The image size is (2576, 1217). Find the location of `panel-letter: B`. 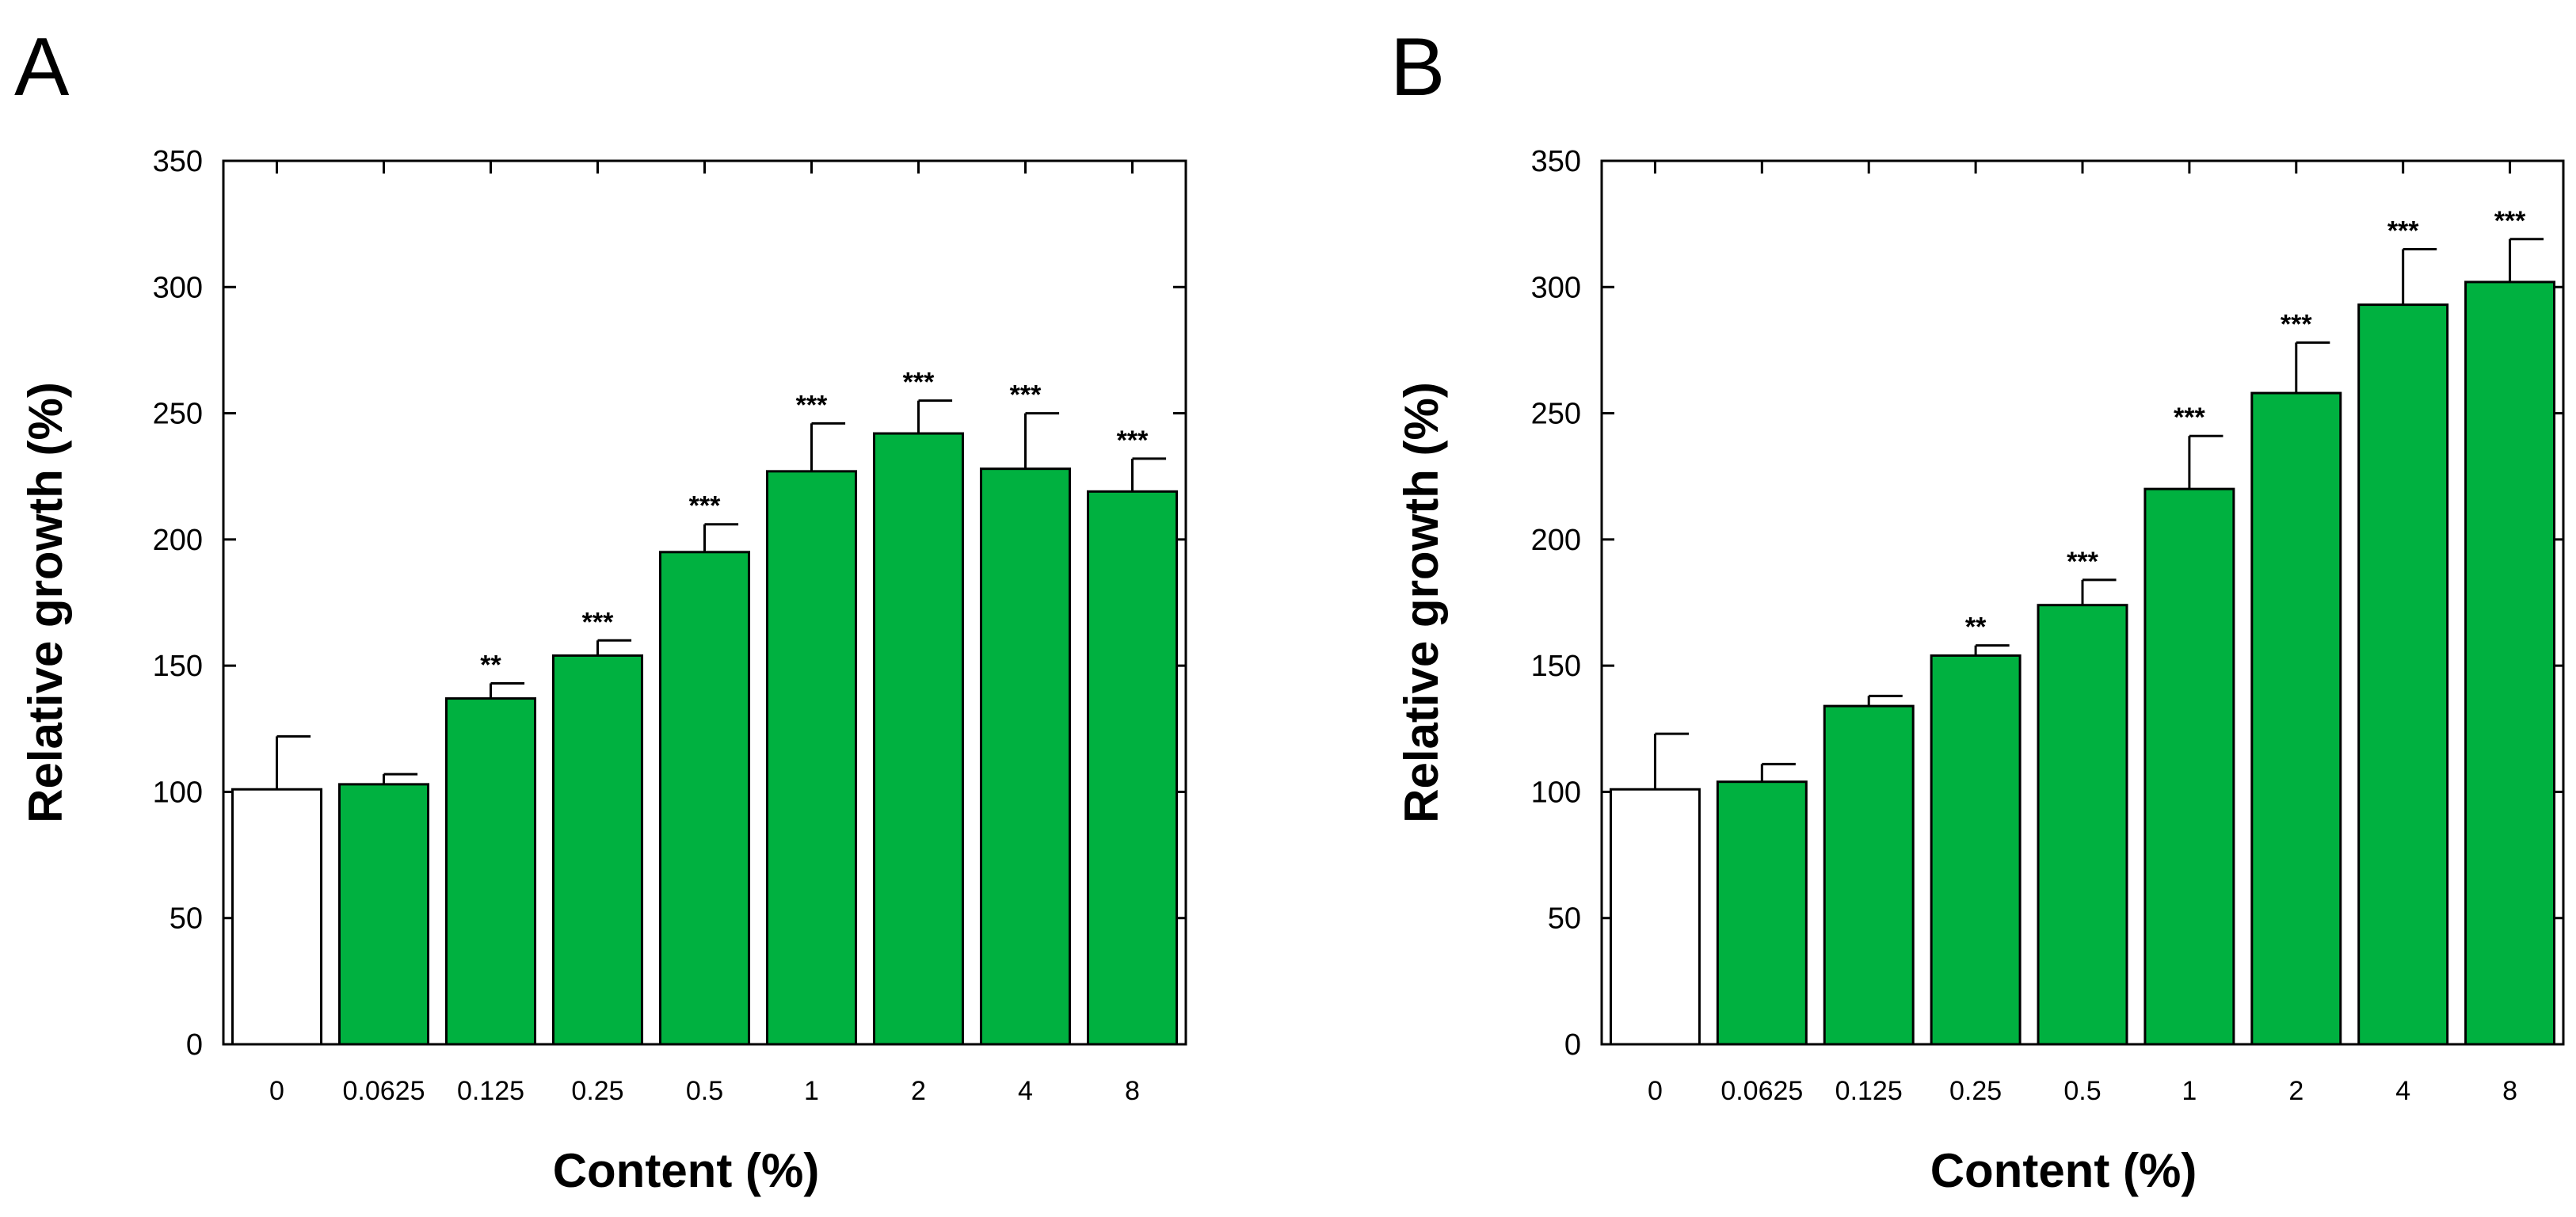

panel-letter: B is located at coordinates (1418, 67).